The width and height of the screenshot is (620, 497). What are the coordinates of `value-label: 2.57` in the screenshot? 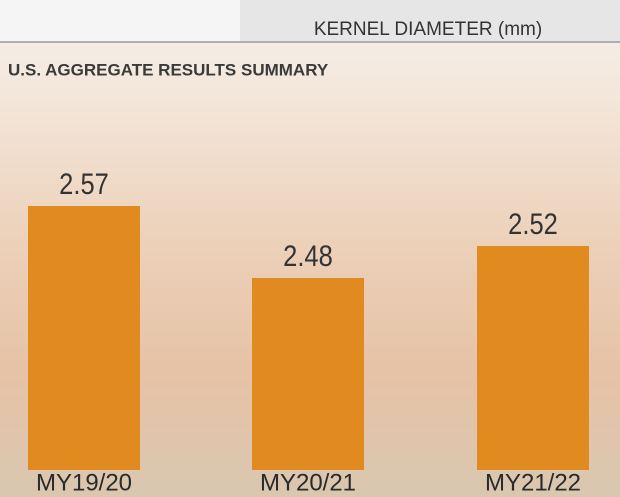 It's located at (84, 183).